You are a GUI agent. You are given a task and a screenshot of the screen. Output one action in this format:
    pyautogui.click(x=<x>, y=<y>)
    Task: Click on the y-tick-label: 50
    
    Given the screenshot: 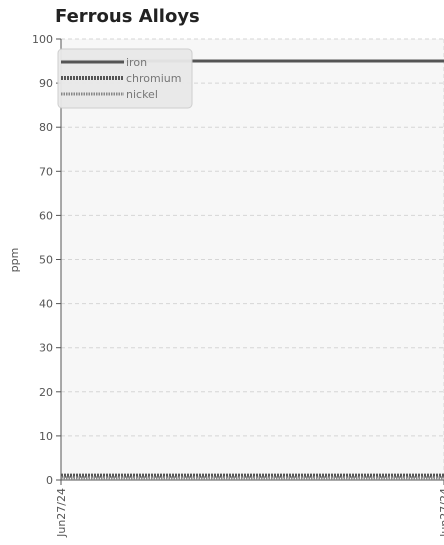 What is the action you would take?
    pyautogui.click(x=46, y=260)
    